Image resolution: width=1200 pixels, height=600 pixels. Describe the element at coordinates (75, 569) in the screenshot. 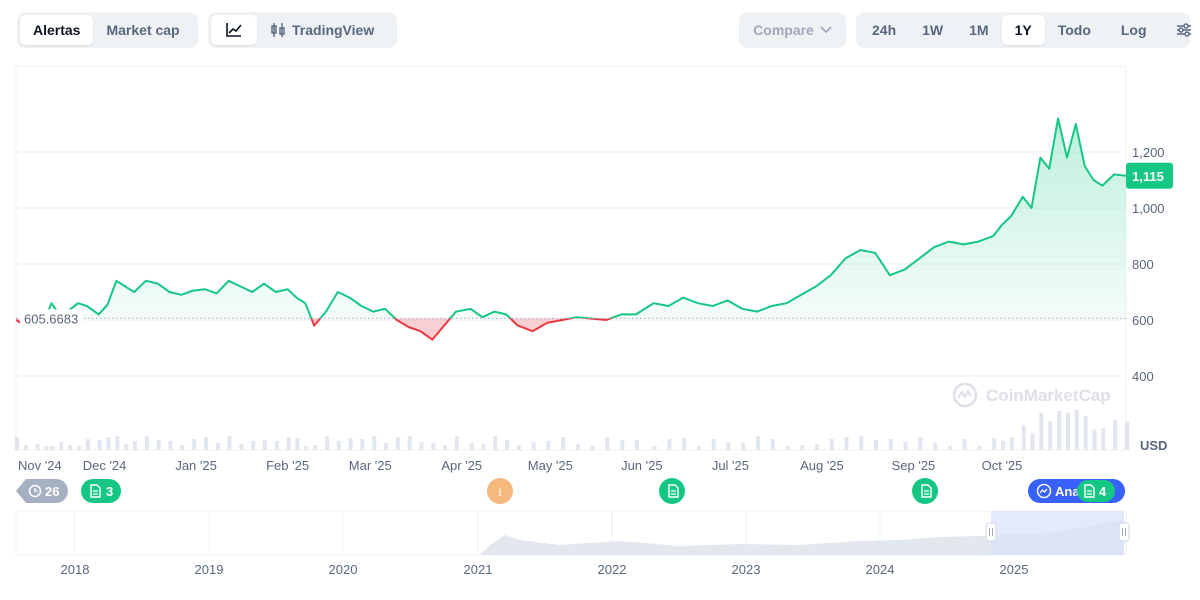

I see `navigator-year-label: 2018` at that location.